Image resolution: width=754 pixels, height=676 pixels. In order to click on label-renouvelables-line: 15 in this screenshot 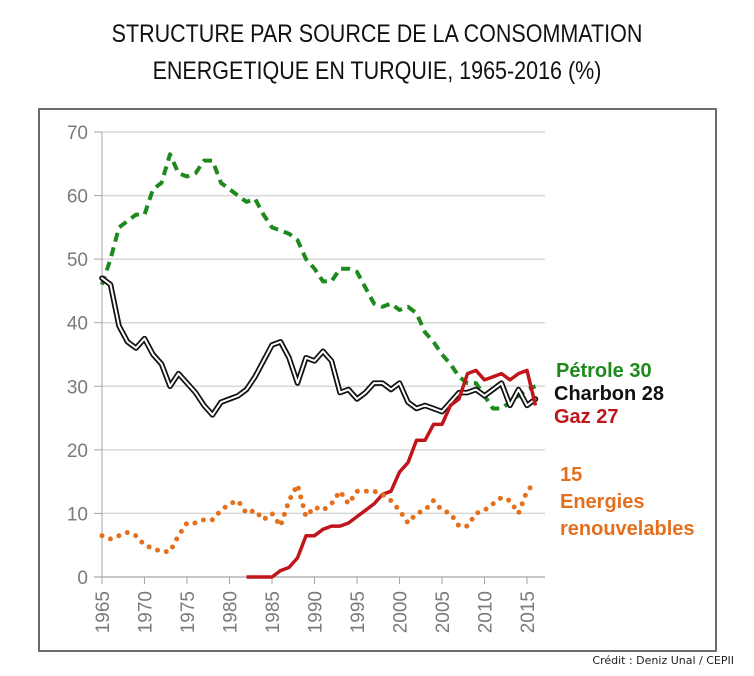, I will do `click(571, 475)`.